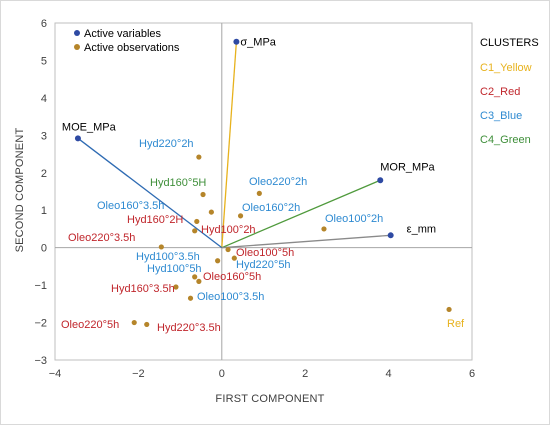  What do you see at coordinates (77, 47) in the screenshot?
I see `legend-marker-observations` at bounding box center [77, 47].